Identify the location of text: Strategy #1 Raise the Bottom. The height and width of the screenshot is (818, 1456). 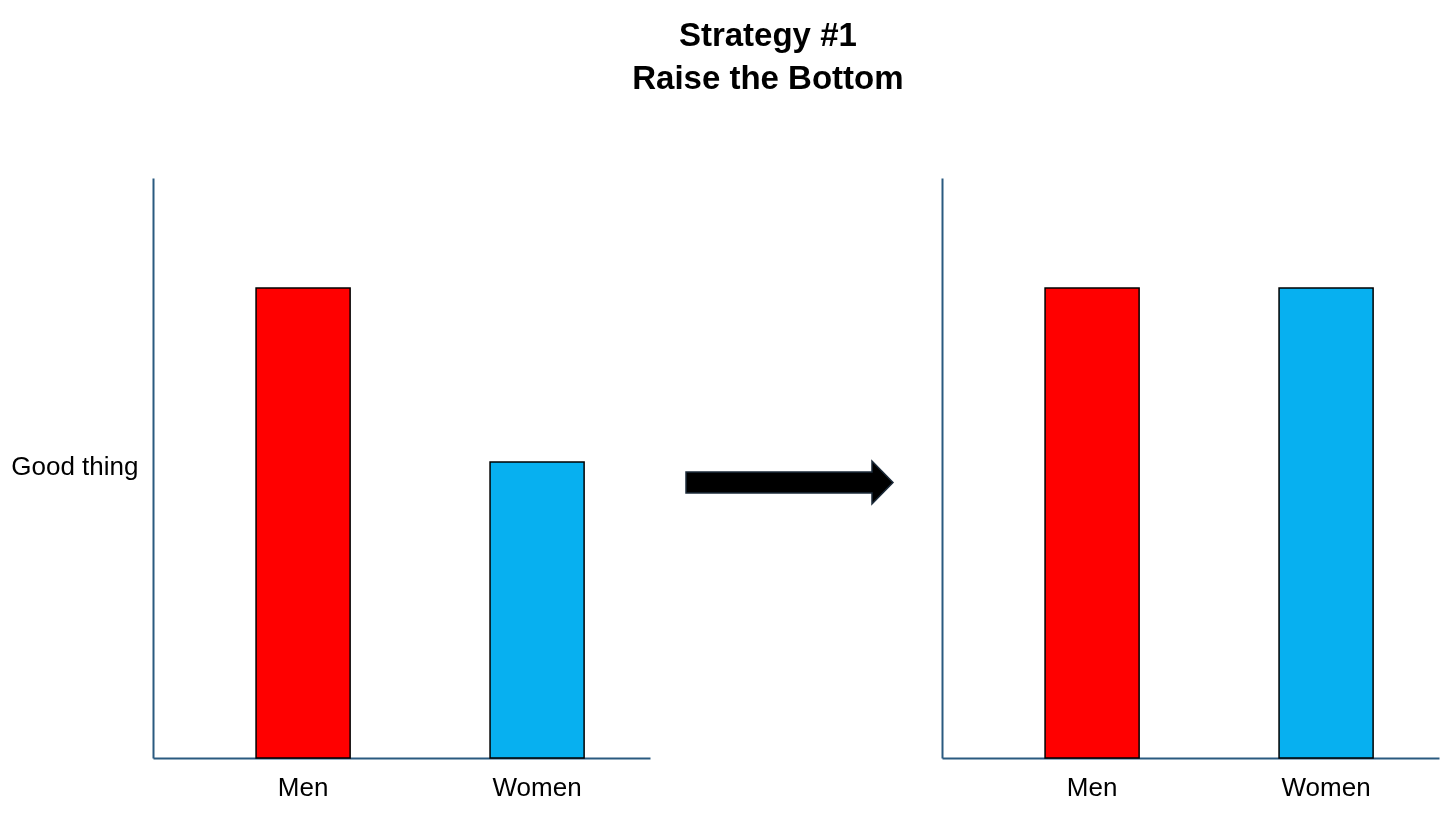
(768, 56).